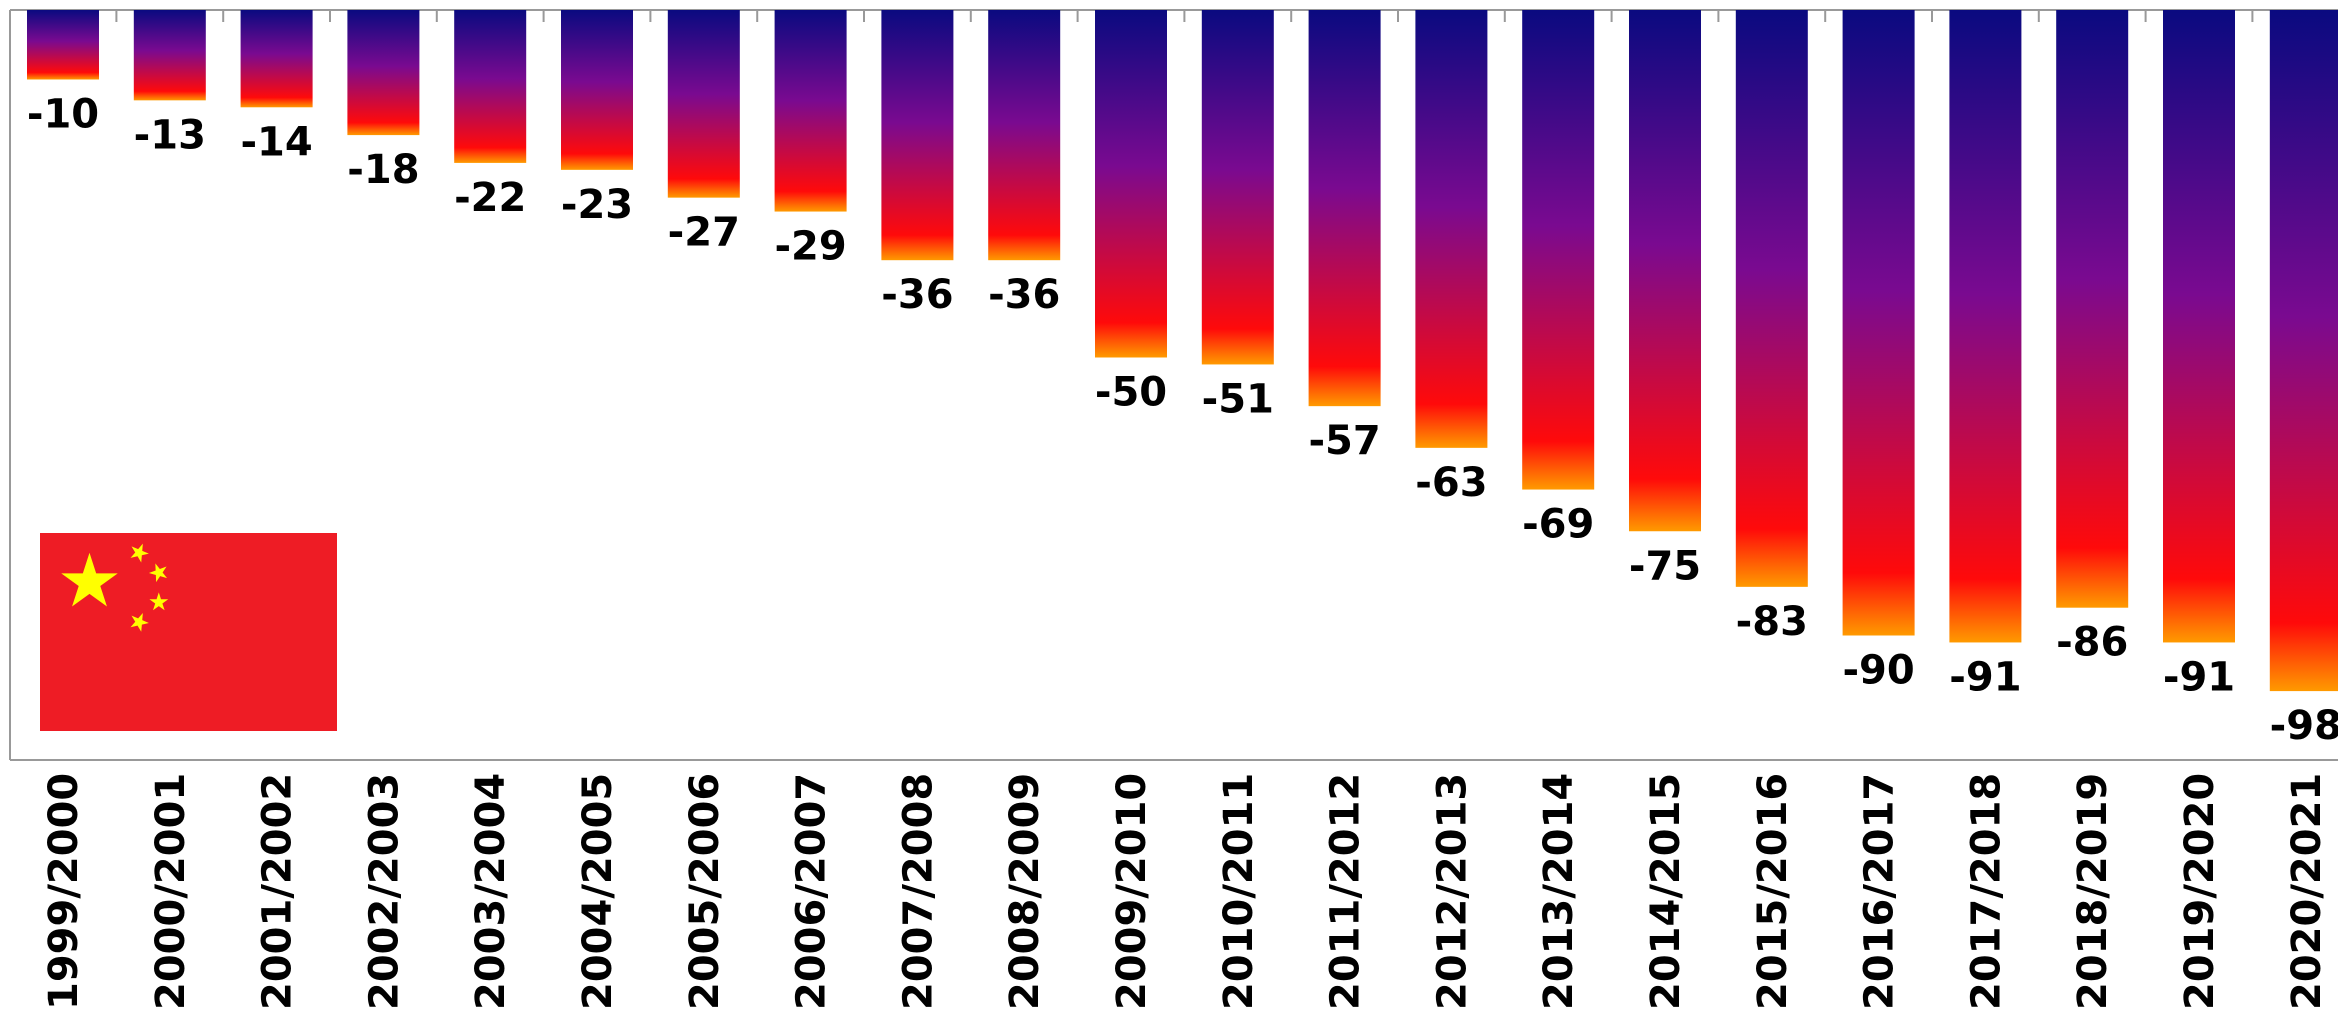 The width and height of the screenshot is (2338, 1014). I want to click on category-label: 2018/2019, so click(2093, 891).